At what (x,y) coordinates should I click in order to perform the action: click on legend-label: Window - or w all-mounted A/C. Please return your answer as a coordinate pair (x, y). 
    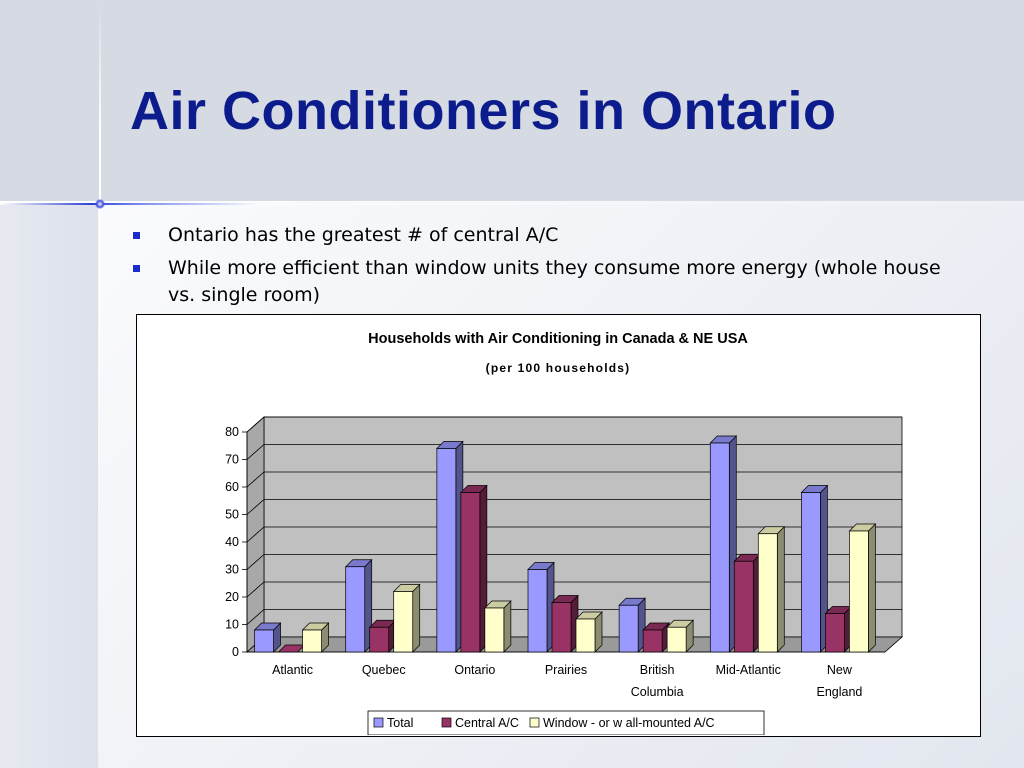
    Looking at the image, I should click on (629, 723).